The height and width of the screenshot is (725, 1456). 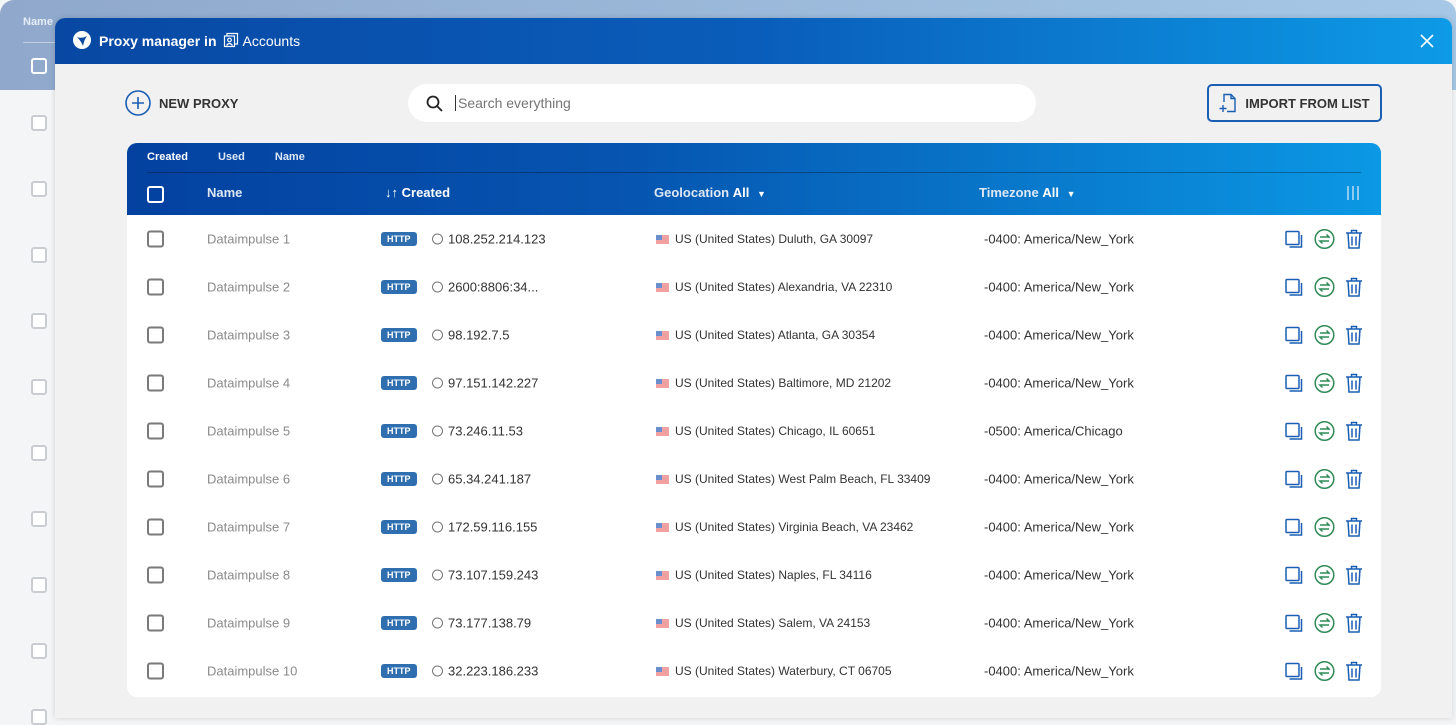 I want to click on sort-tab-created: Created, so click(x=167, y=157).